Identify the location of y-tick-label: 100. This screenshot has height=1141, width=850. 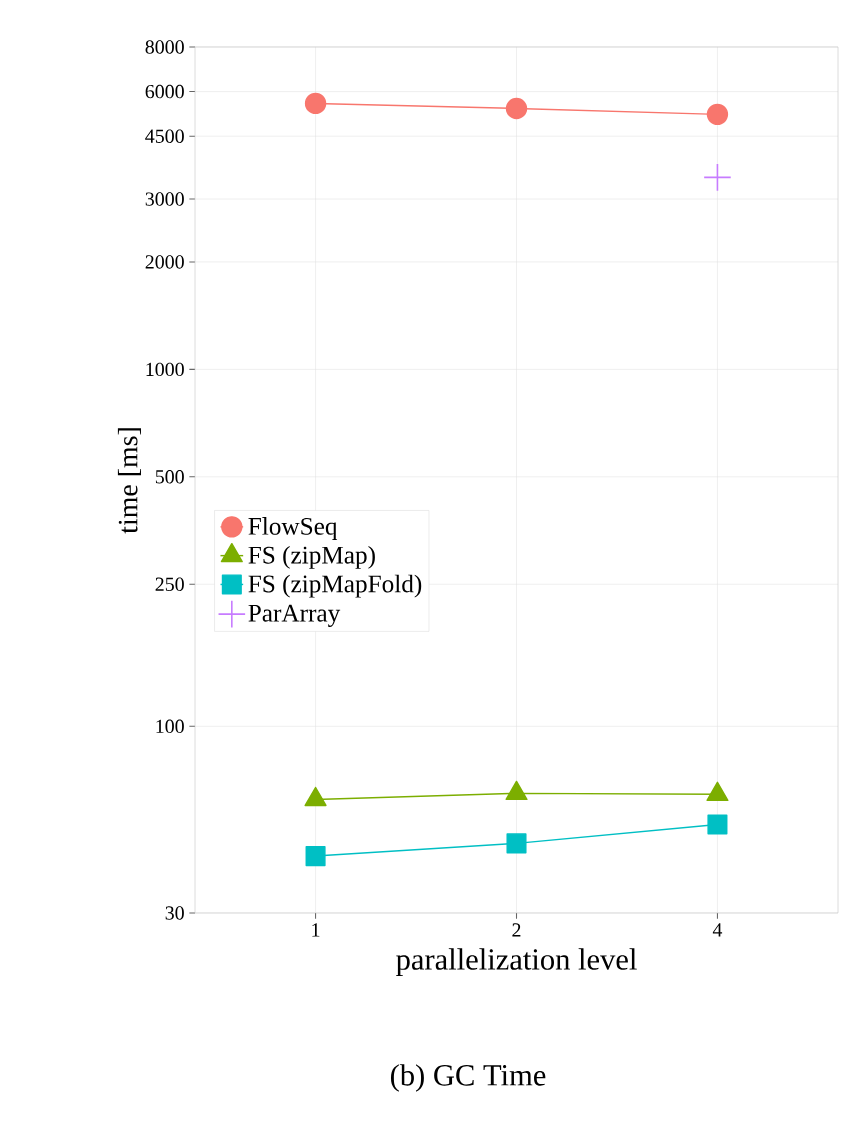
(170, 726).